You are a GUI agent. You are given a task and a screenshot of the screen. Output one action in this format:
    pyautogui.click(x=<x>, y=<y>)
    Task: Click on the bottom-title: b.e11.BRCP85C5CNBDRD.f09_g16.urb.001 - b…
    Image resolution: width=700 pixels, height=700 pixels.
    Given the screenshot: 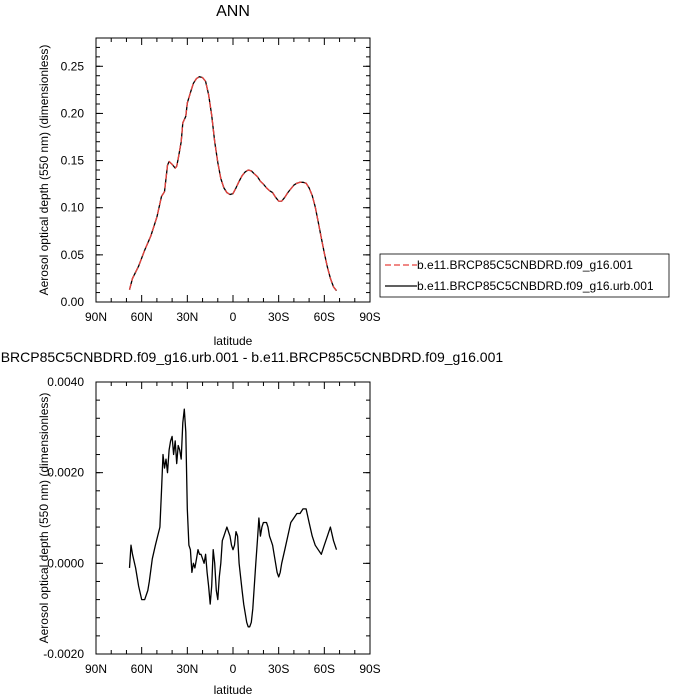 What is the action you would take?
    pyautogui.click(x=251, y=357)
    